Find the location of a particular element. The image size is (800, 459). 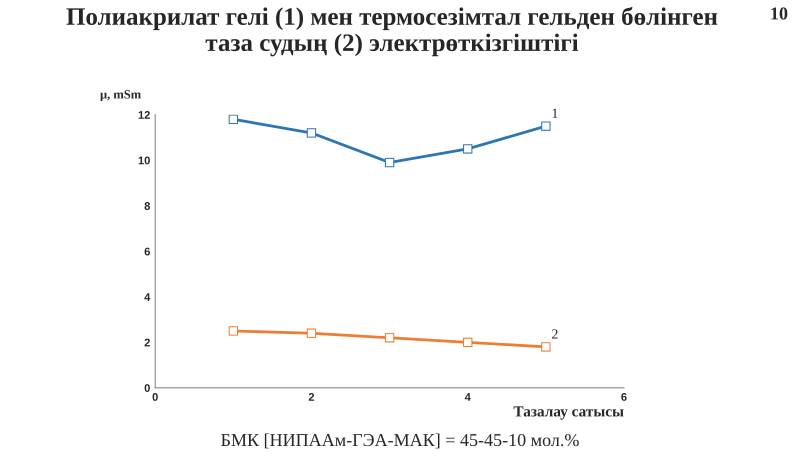

y-tick-label: 8 is located at coordinates (147, 206).